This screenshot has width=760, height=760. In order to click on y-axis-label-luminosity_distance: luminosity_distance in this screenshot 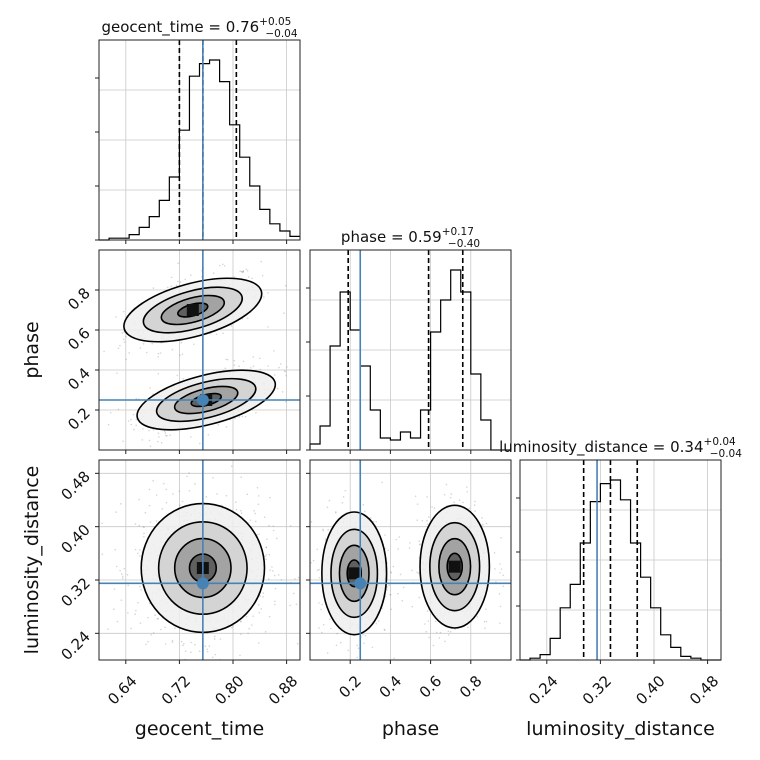, I will do `click(32, 560)`.